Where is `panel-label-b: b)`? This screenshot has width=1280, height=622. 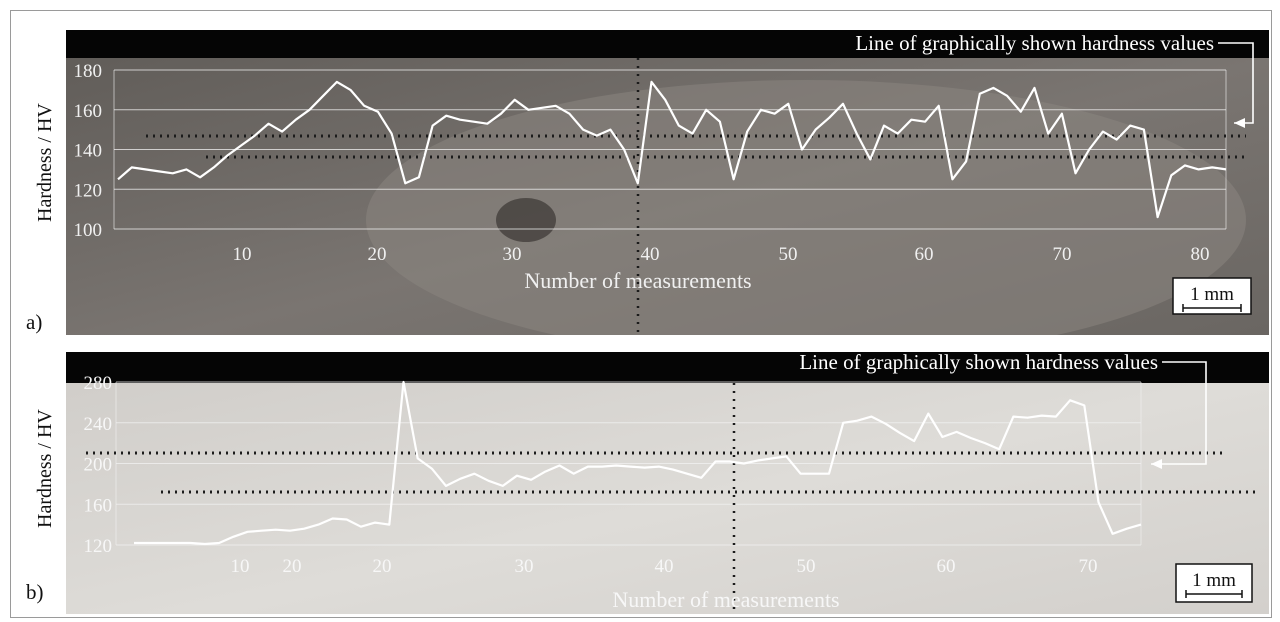
panel-label-b: b) is located at coordinates (35, 592).